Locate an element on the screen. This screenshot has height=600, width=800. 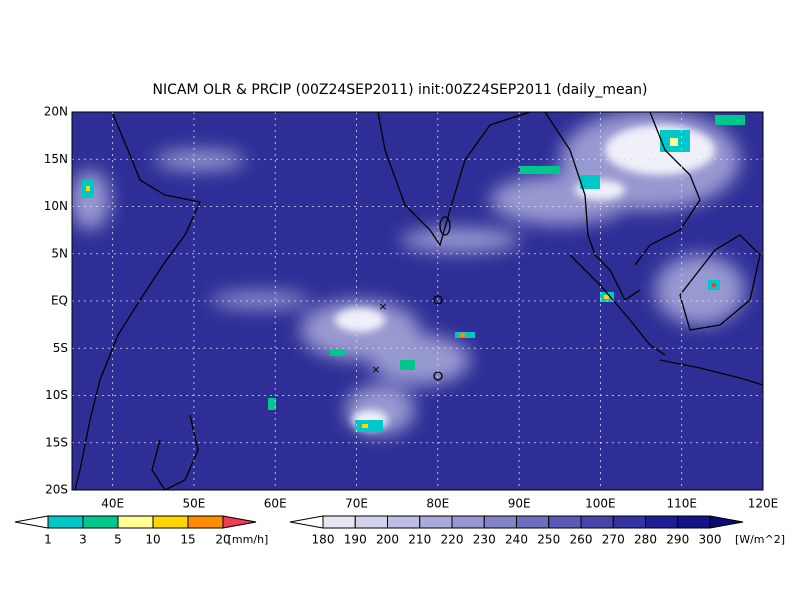
colorbar-label: 280 is located at coordinates (645, 540).